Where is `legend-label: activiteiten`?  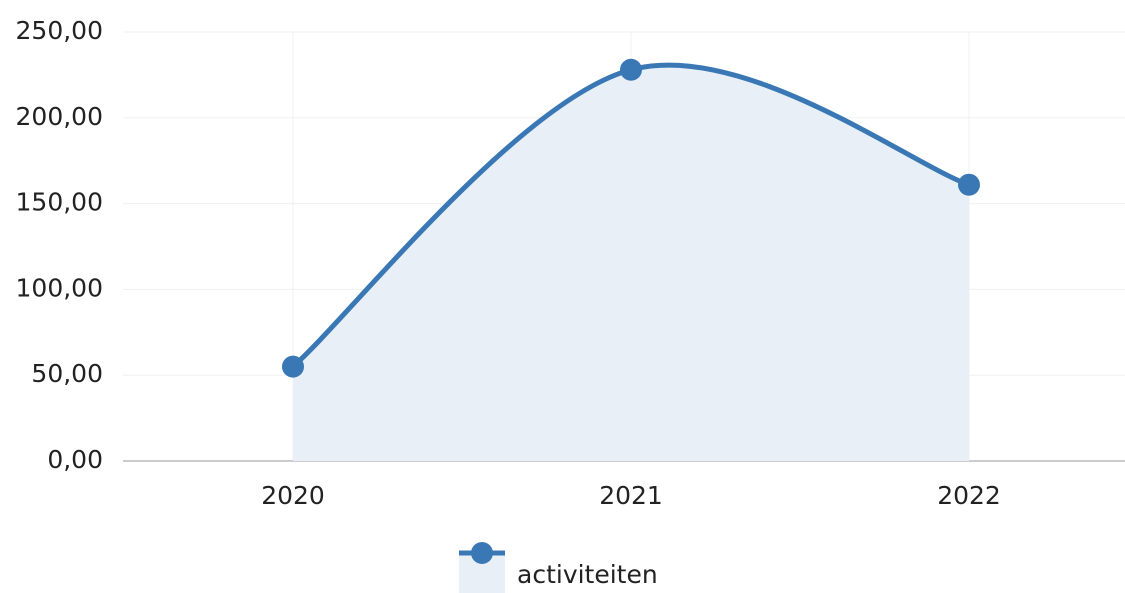 legend-label: activiteiten is located at coordinates (587, 574).